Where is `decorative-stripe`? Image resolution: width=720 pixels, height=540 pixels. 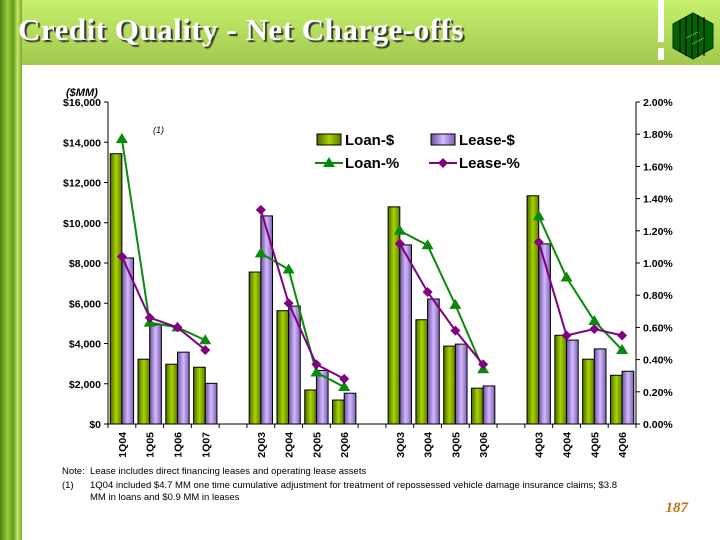 decorative-stripe is located at coordinates (11, 270).